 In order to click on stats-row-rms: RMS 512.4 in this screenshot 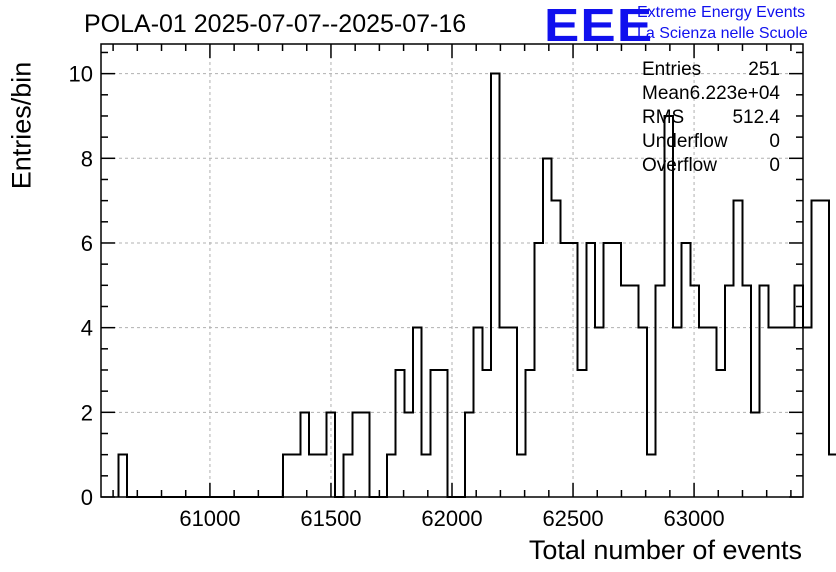, I will do `click(711, 118)`.